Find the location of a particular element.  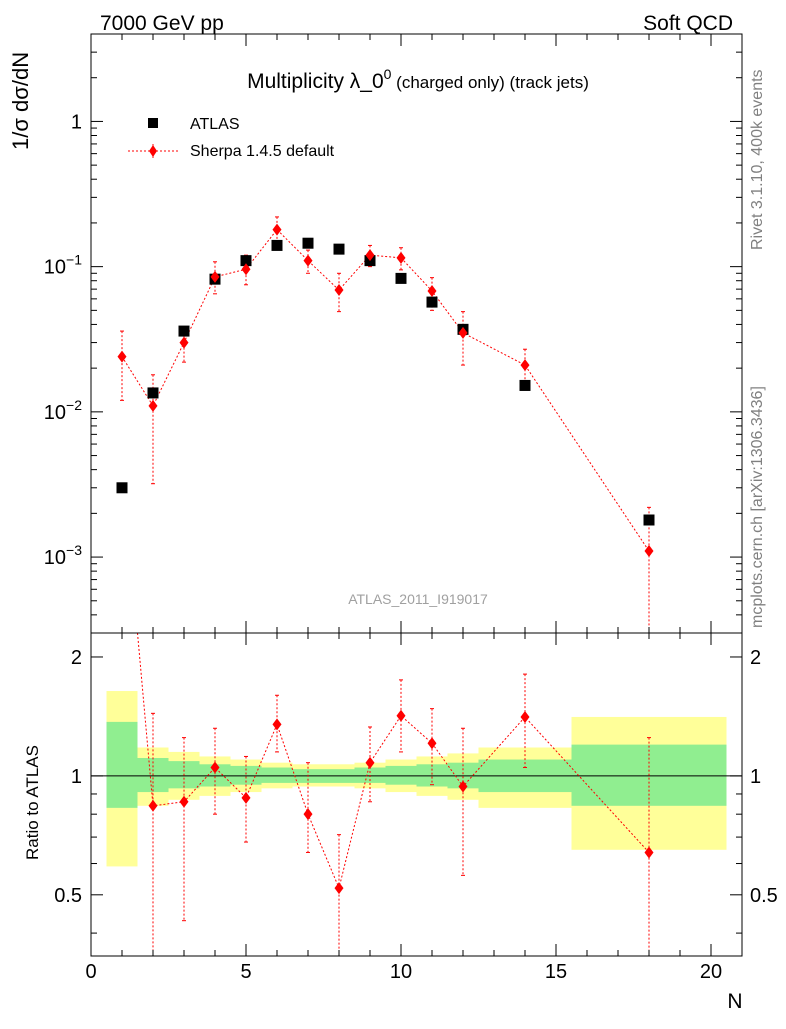

ratio-tick-label-right-1: 1 is located at coordinates (755, 777).